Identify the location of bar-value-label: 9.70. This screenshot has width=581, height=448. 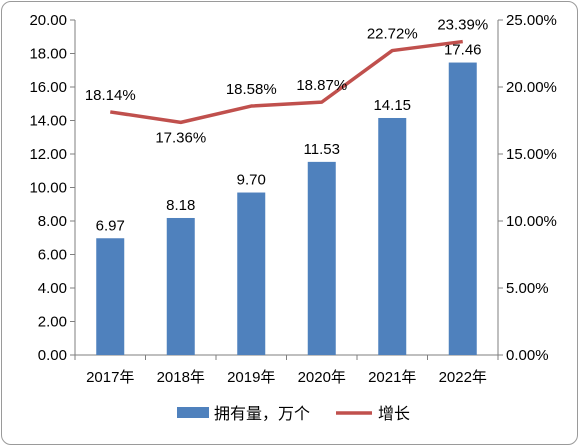
(251, 180).